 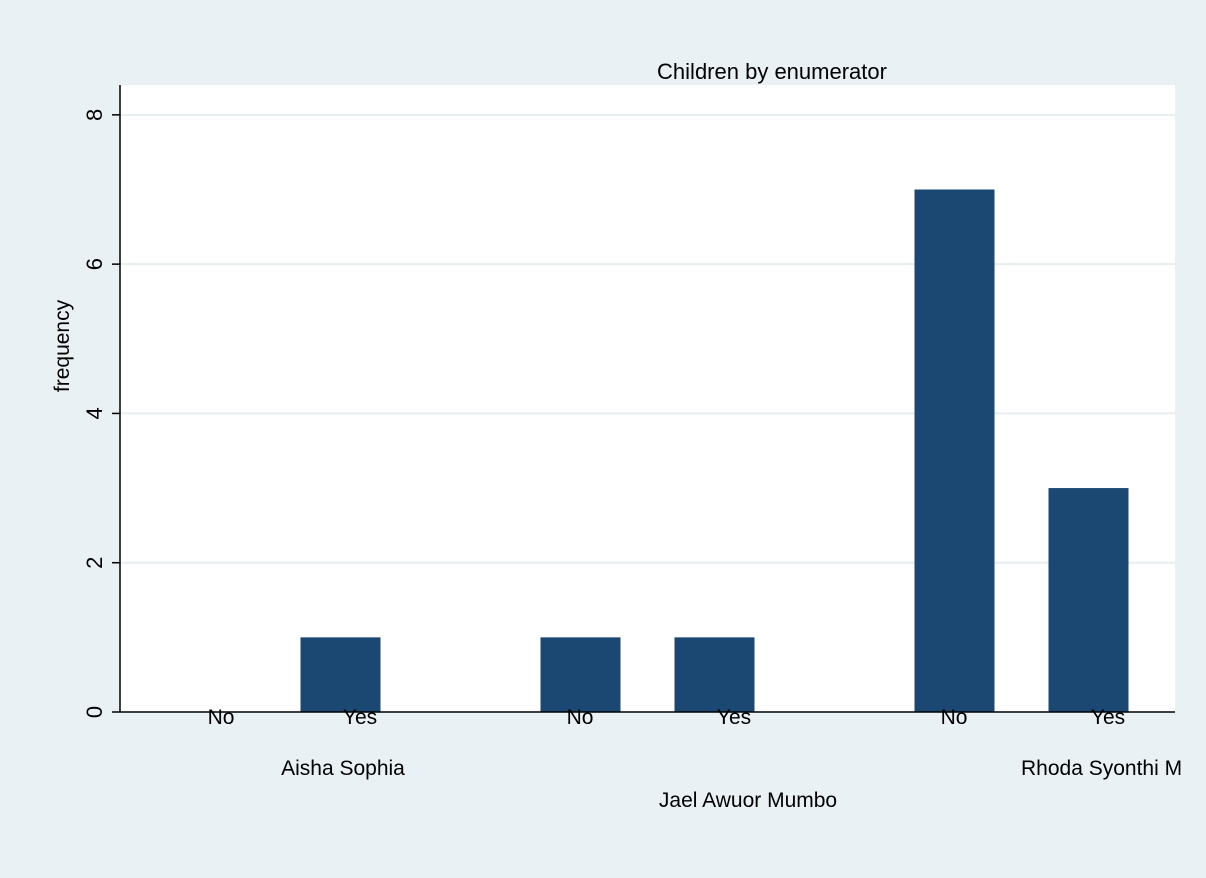 What do you see at coordinates (1088, 600) in the screenshot?
I see `bar-3-yes` at bounding box center [1088, 600].